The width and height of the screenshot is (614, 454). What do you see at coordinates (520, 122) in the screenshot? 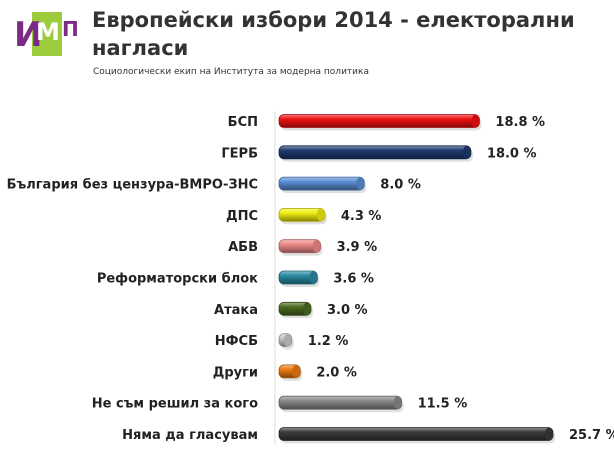
I see `value-label: 18.8 %` at bounding box center [520, 122].